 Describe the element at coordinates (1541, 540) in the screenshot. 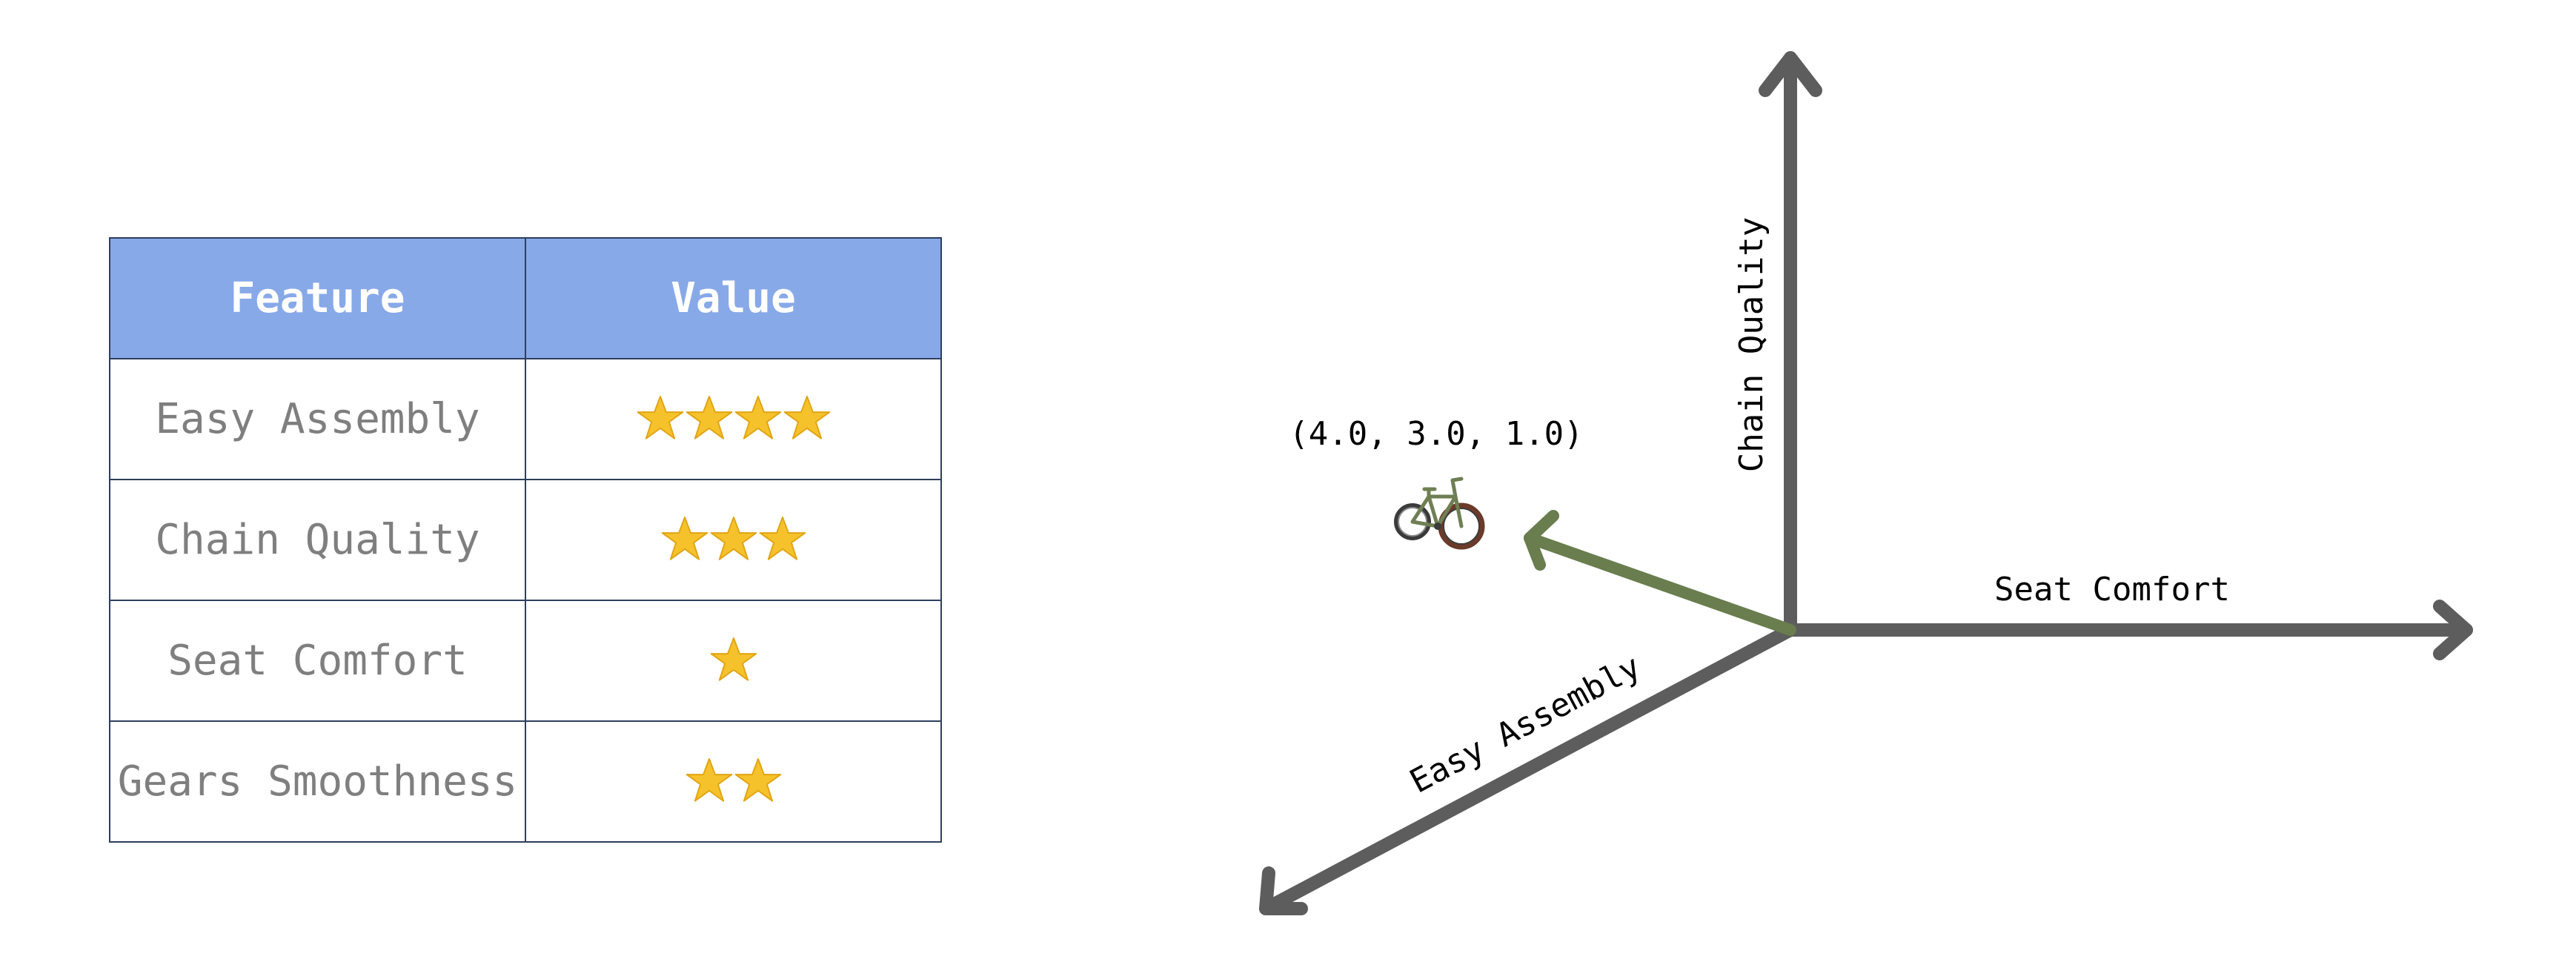

I see `vector-arrowhead` at that location.